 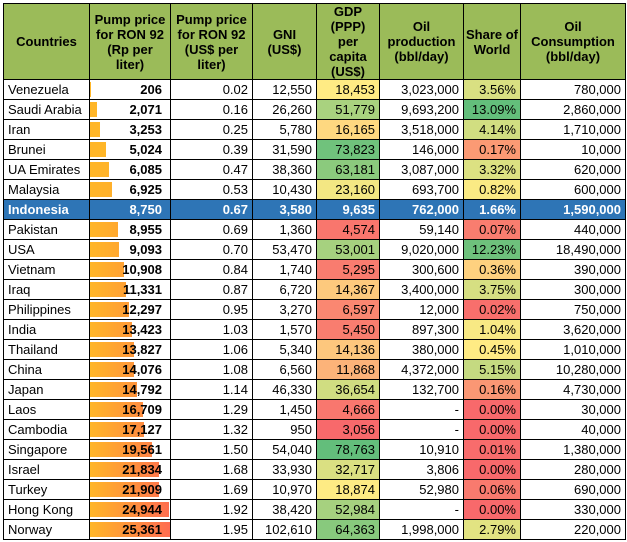 What do you see at coordinates (211, 369) in the screenshot?
I see `cell-pump-price-usd: 1.08` at bounding box center [211, 369].